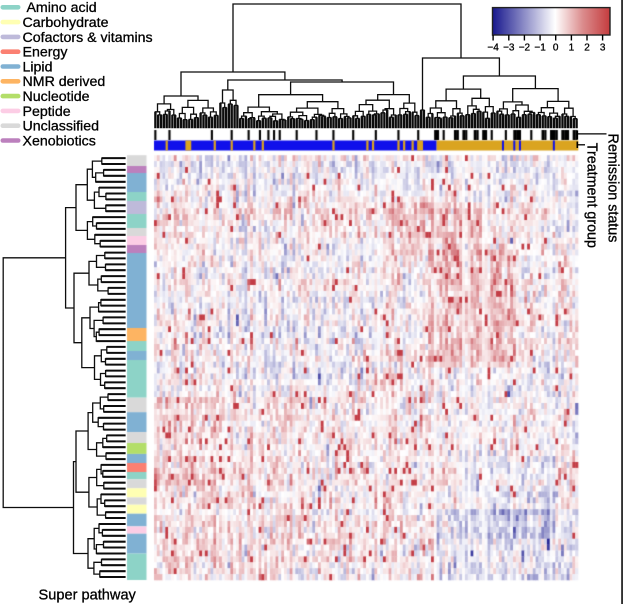 The image size is (624, 604). What do you see at coordinates (66, 23) in the screenshot?
I see `svg-text: Carbohydrate` at bounding box center [66, 23].